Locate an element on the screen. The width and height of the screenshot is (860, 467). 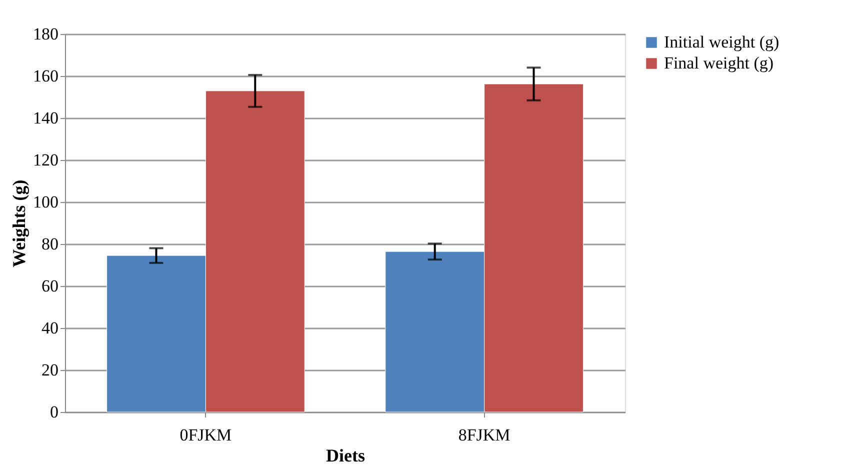
legend-label: Final weight (g) is located at coordinates (719, 63).